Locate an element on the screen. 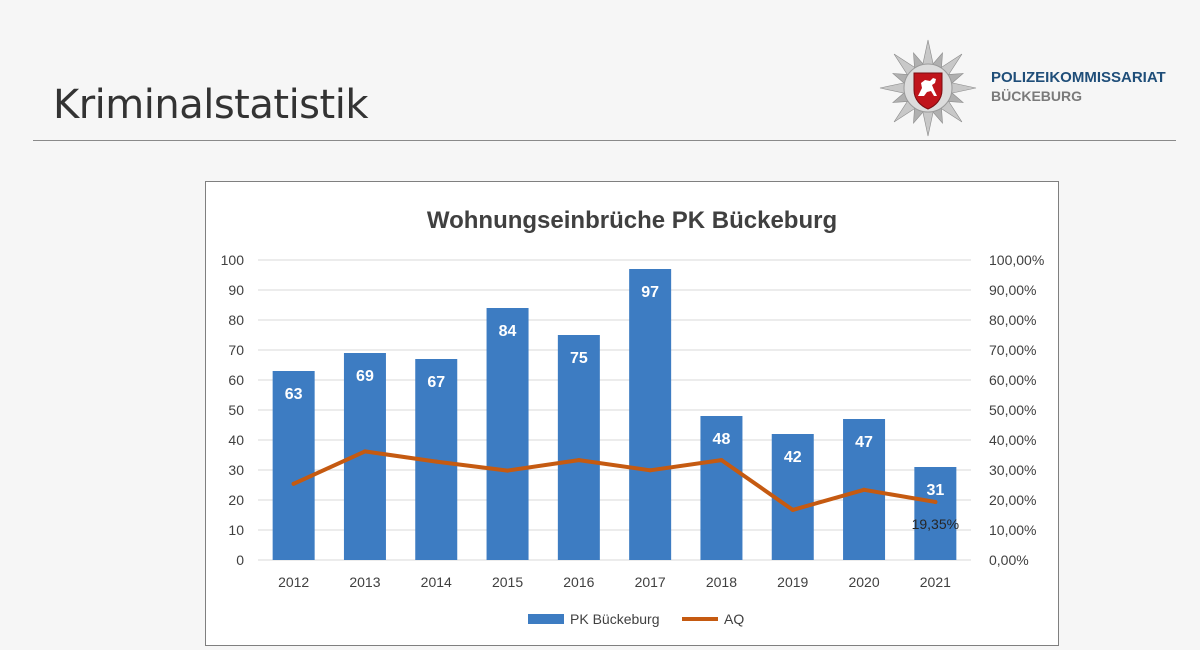 The image size is (1200, 650). data-label: 69 is located at coordinates (365, 376).